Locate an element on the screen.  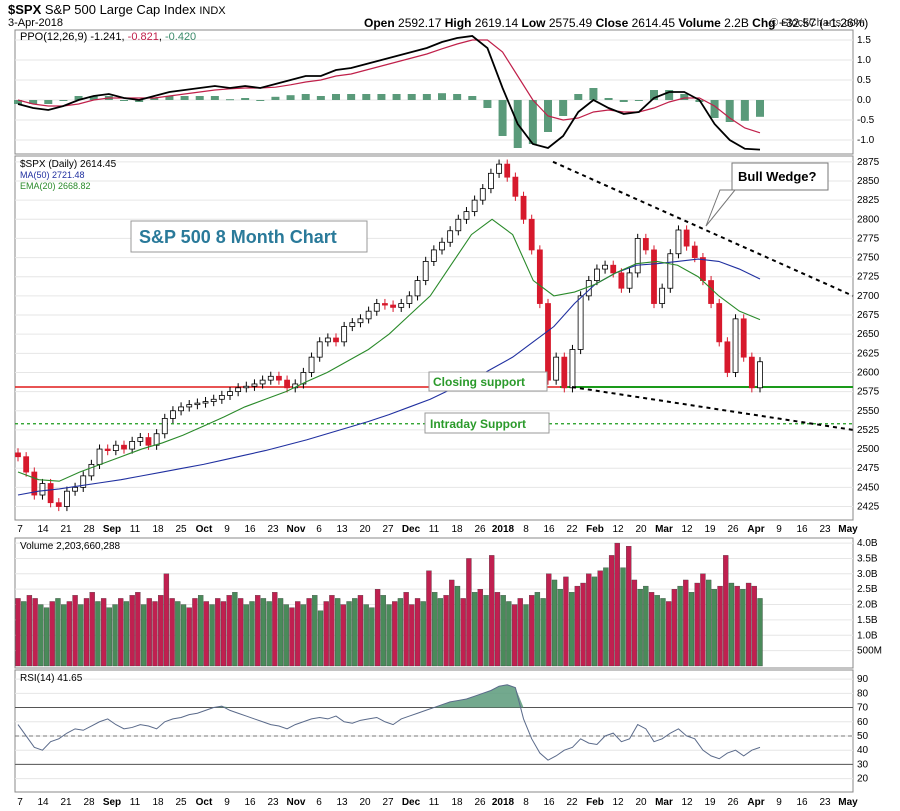
x-axis-label: 9 is located at coordinates (227, 802).